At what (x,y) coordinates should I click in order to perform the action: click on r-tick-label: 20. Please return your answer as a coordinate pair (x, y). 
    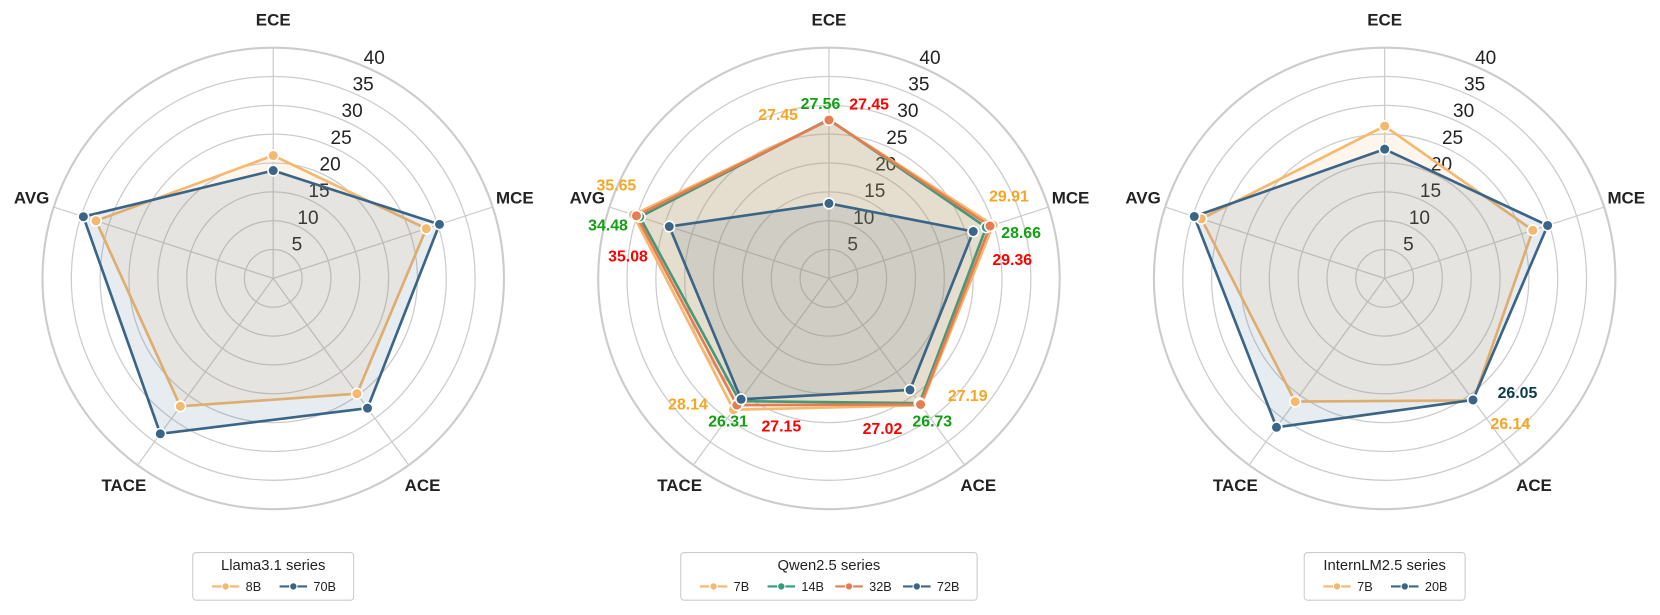
    Looking at the image, I should click on (329, 164).